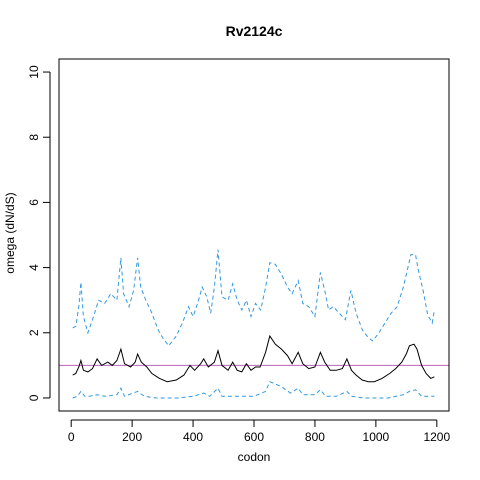 This screenshot has width=480, height=480. What do you see at coordinates (39, 233) in the screenshot?
I see `y-axis: 0 2 4 6 8 10` at bounding box center [39, 233].